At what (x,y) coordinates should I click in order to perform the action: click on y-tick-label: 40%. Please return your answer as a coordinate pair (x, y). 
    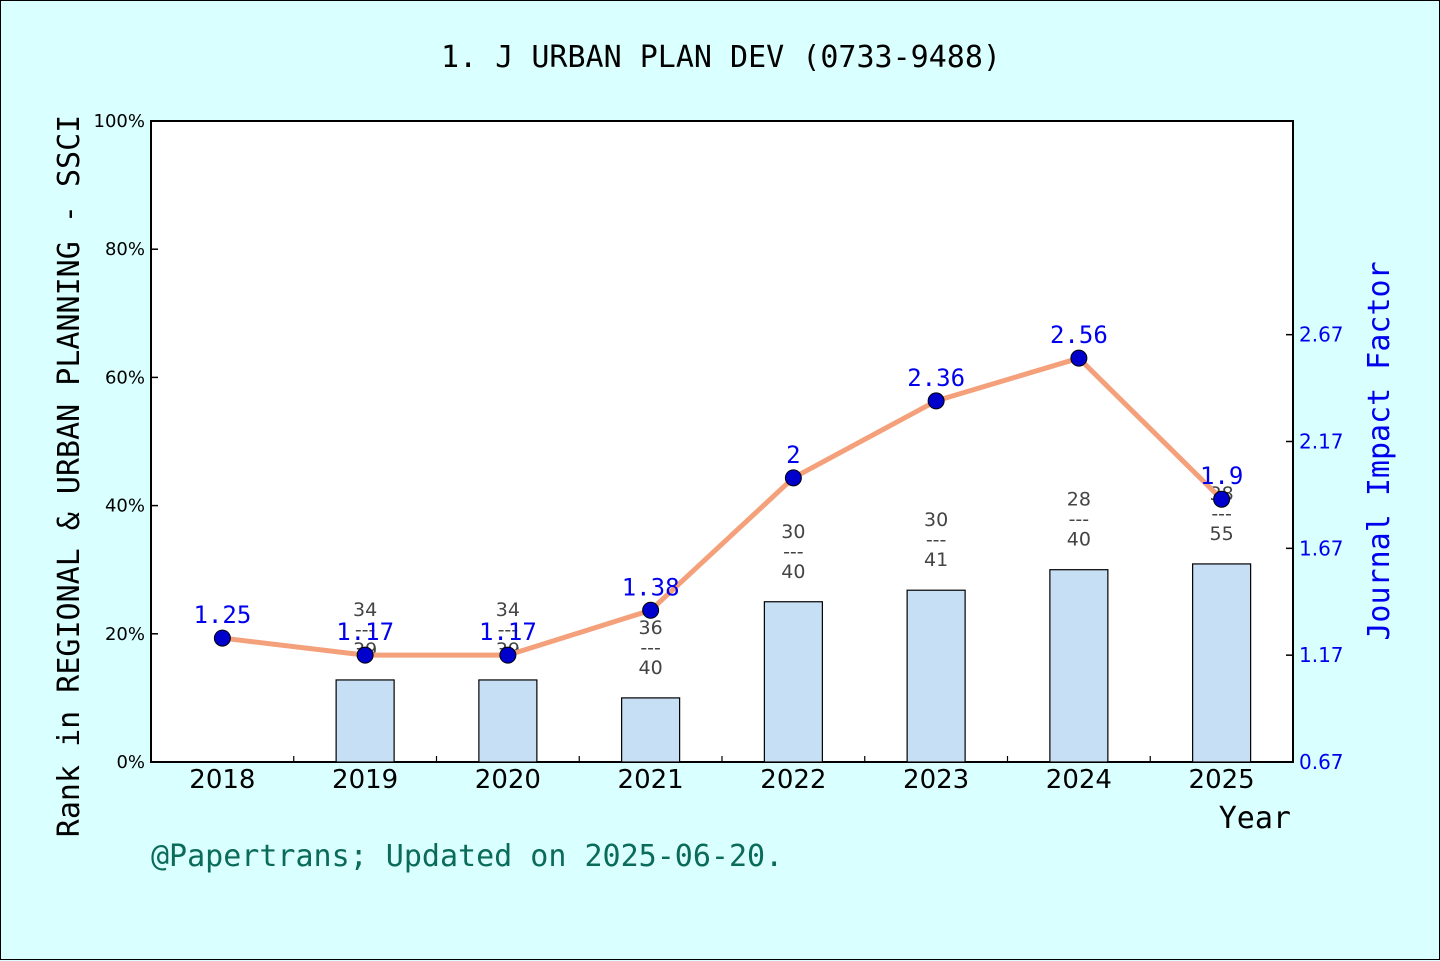
    Looking at the image, I should click on (125, 506).